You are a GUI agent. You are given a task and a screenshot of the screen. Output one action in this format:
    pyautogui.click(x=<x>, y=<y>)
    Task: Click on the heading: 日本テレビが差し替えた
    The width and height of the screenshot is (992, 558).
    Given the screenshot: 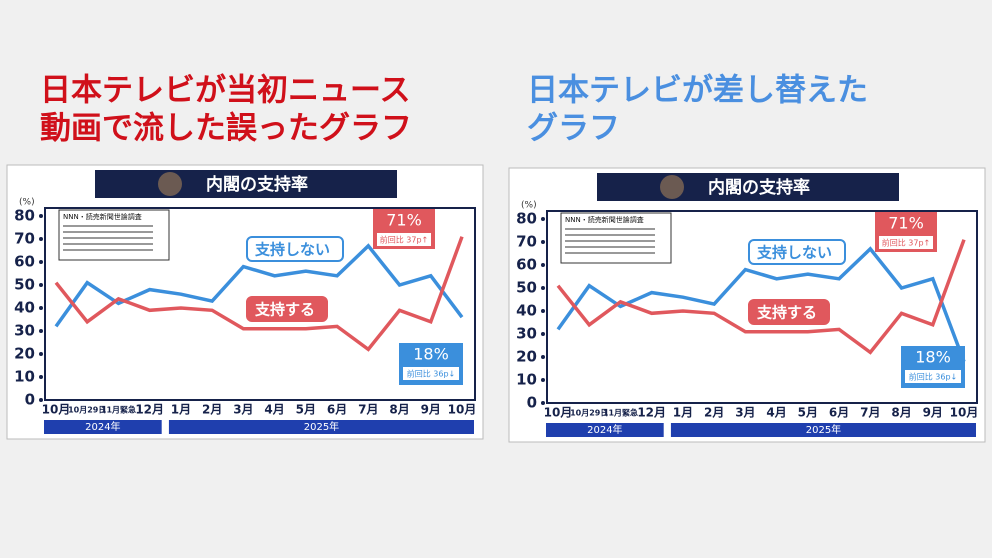 What is the action you would take?
    pyautogui.click(x=697, y=91)
    